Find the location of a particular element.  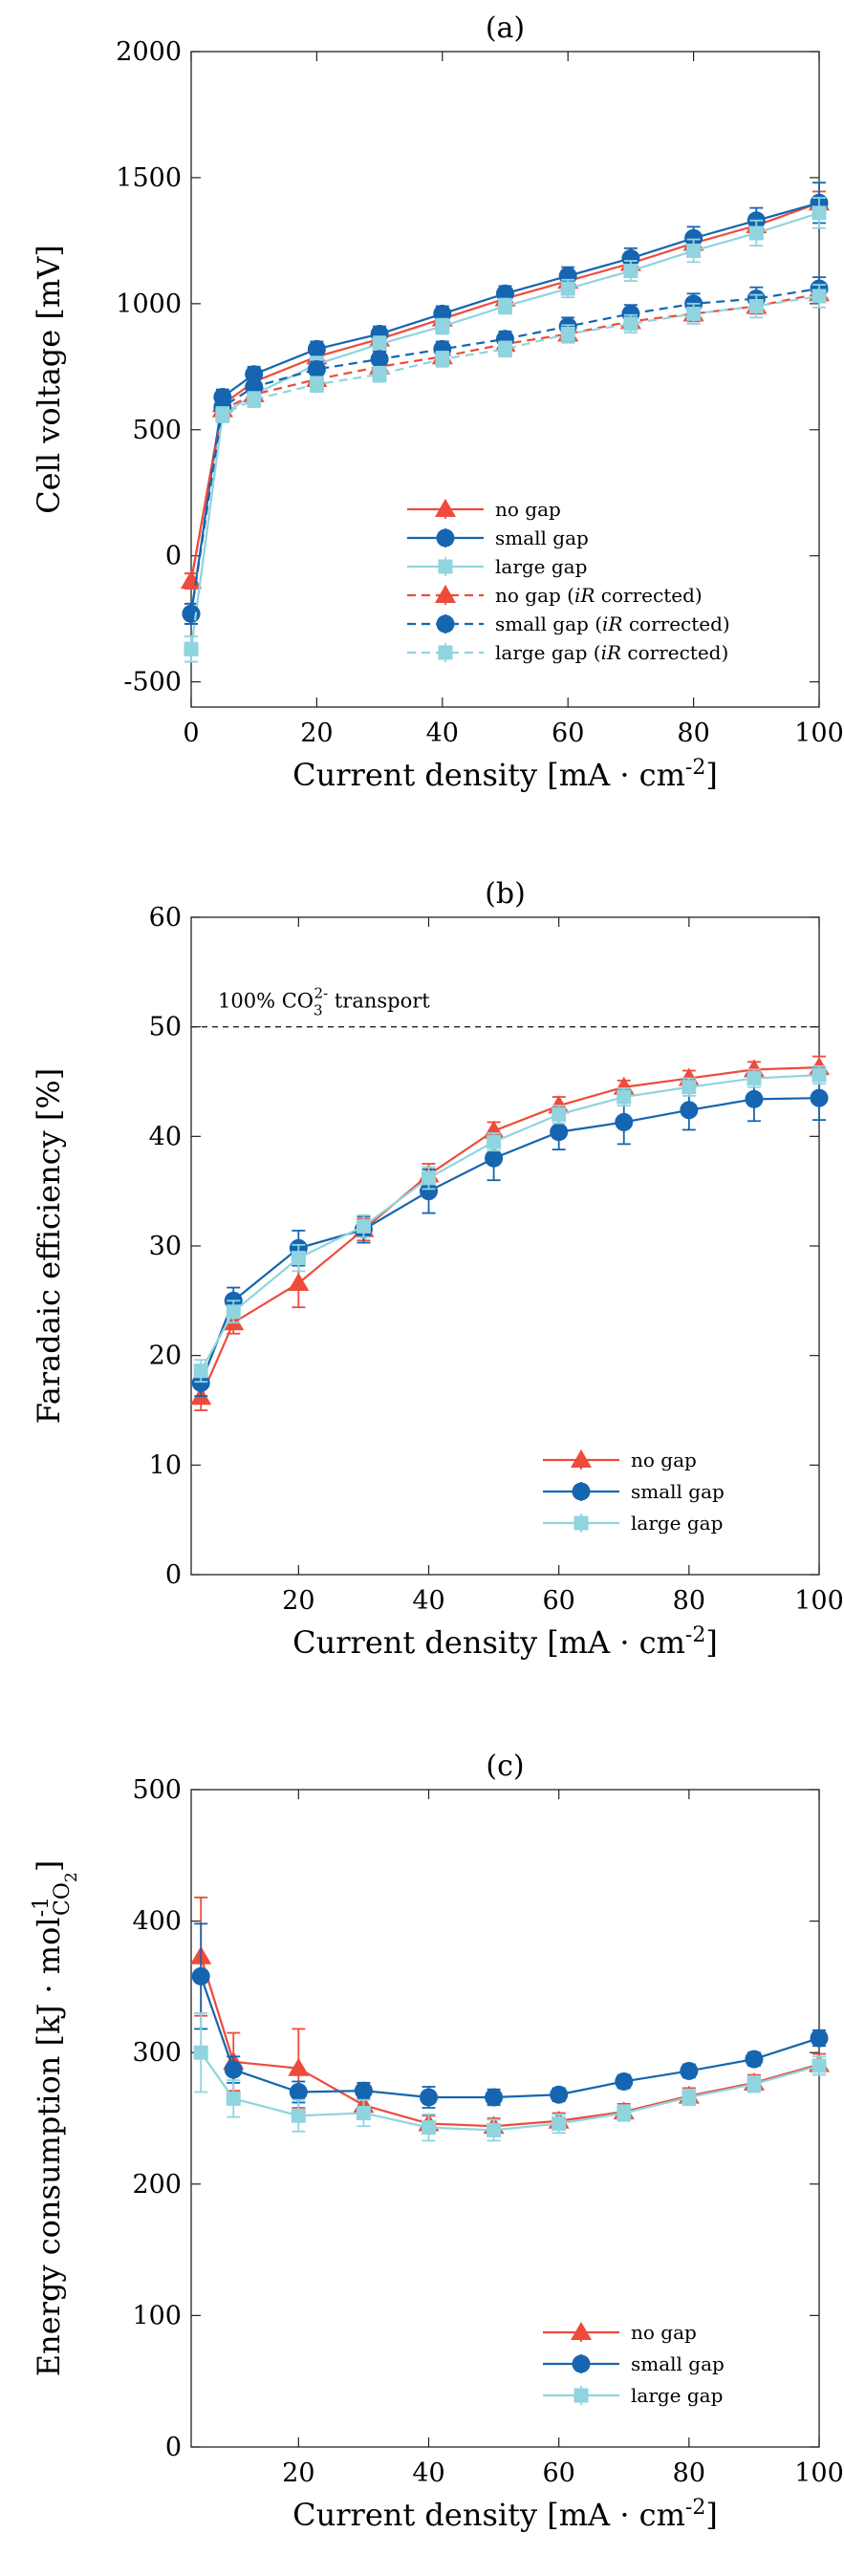

panel-title: (b) is located at coordinates (505, 894).